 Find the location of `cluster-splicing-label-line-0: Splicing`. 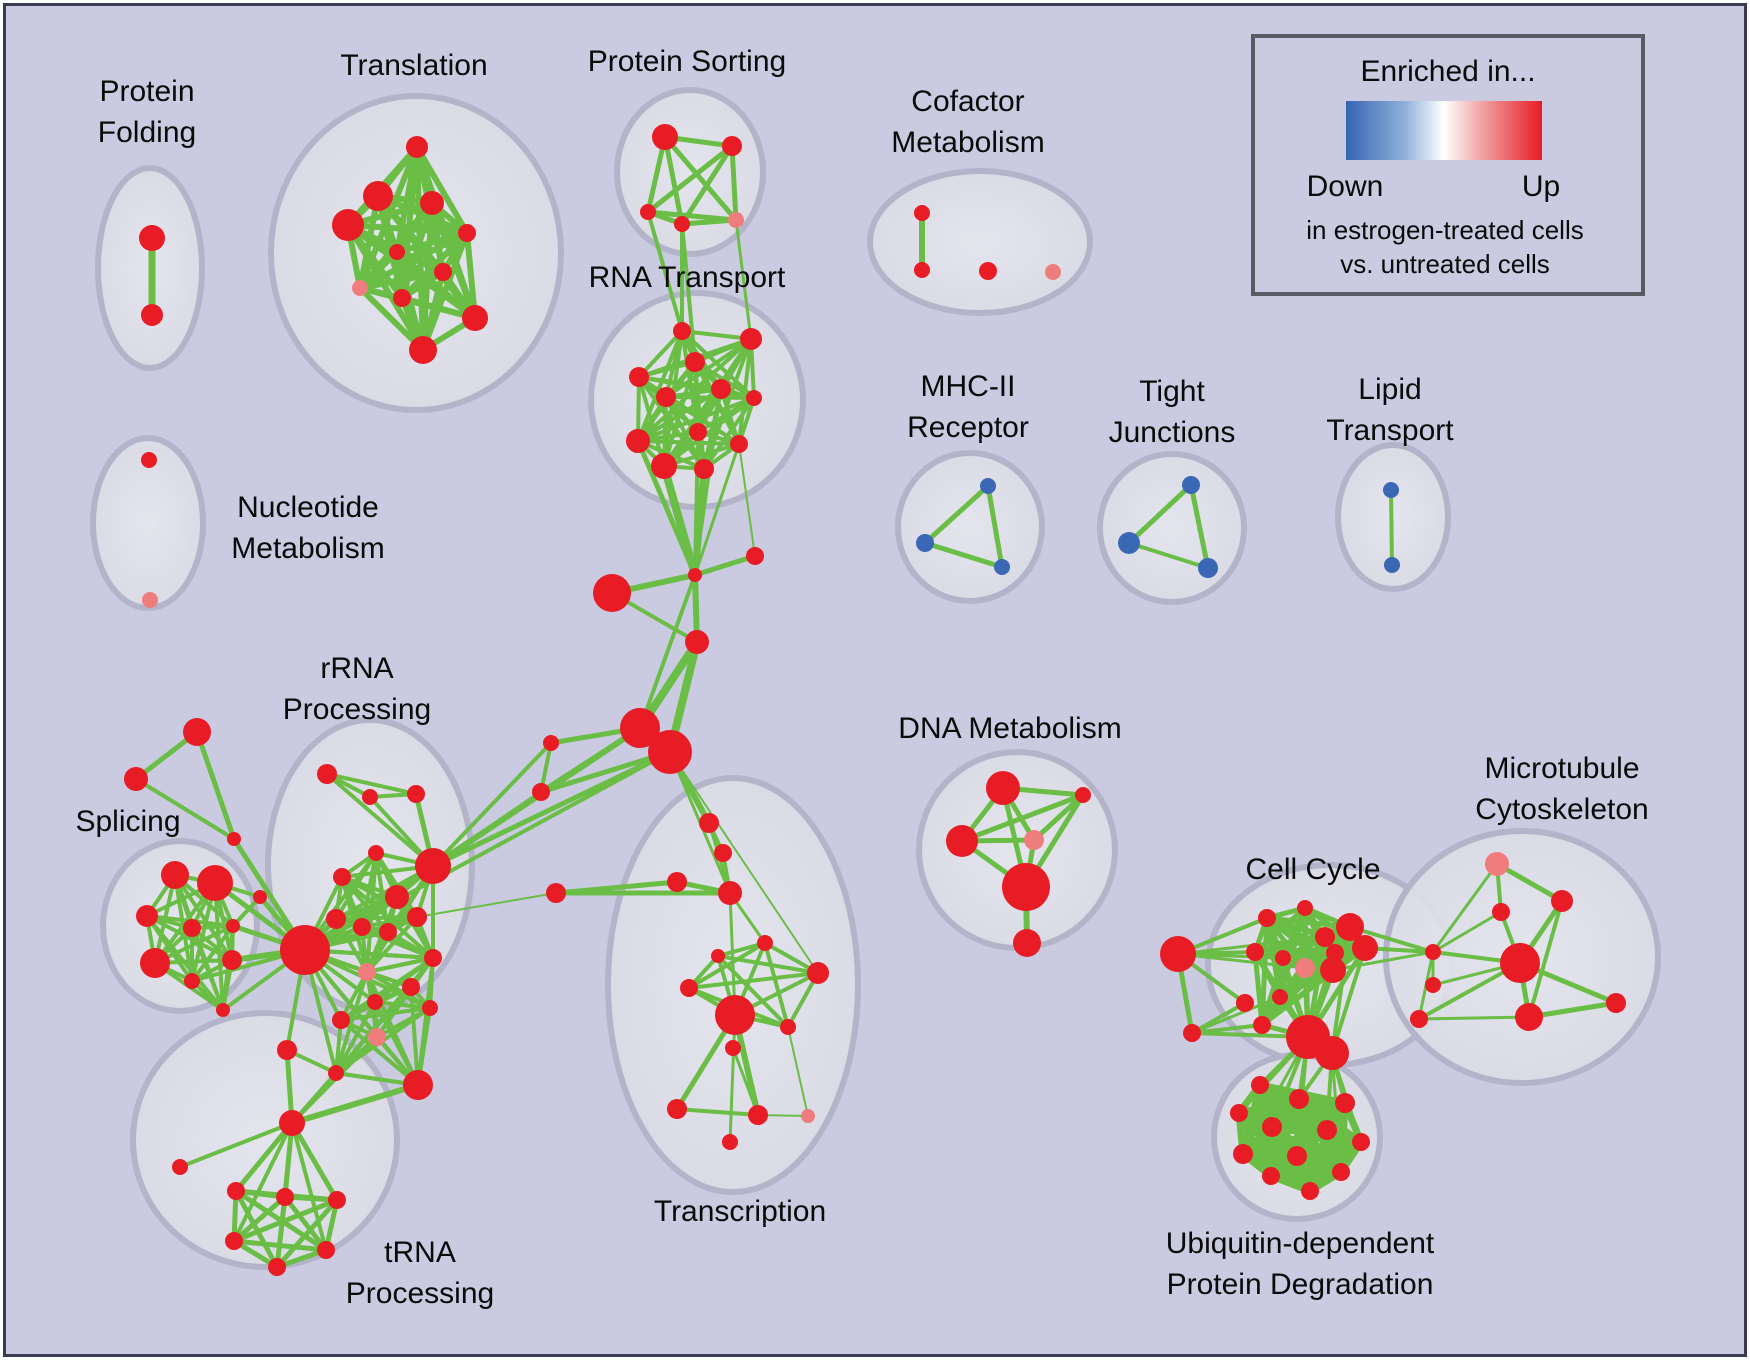

cluster-splicing-label-line-0: Splicing is located at coordinates (127, 821).